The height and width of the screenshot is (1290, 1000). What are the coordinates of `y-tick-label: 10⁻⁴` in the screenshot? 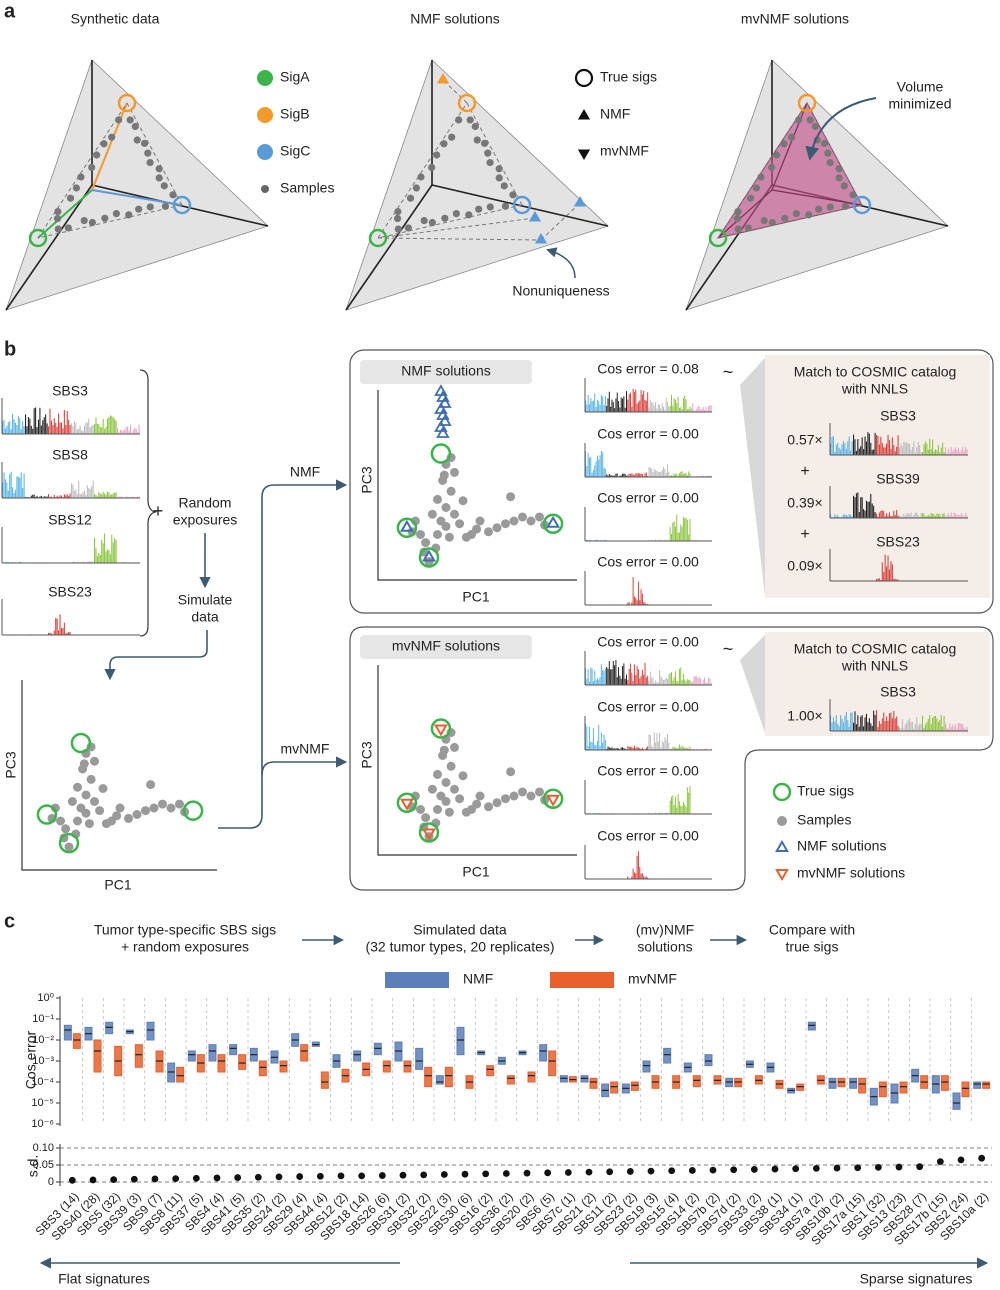 It's located at (42, 1082).